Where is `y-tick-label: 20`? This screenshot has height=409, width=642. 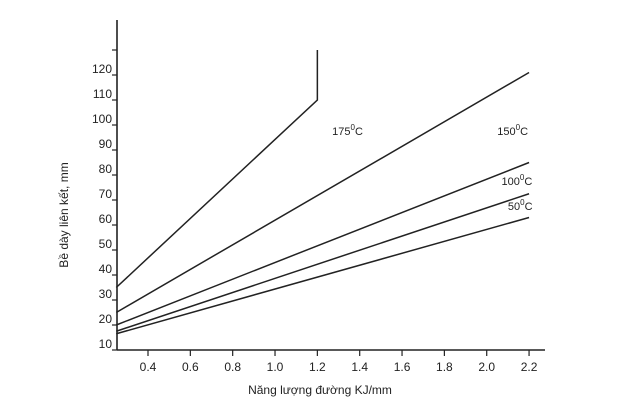 y-tick-label: 20 is located at coordinates (106, 319).